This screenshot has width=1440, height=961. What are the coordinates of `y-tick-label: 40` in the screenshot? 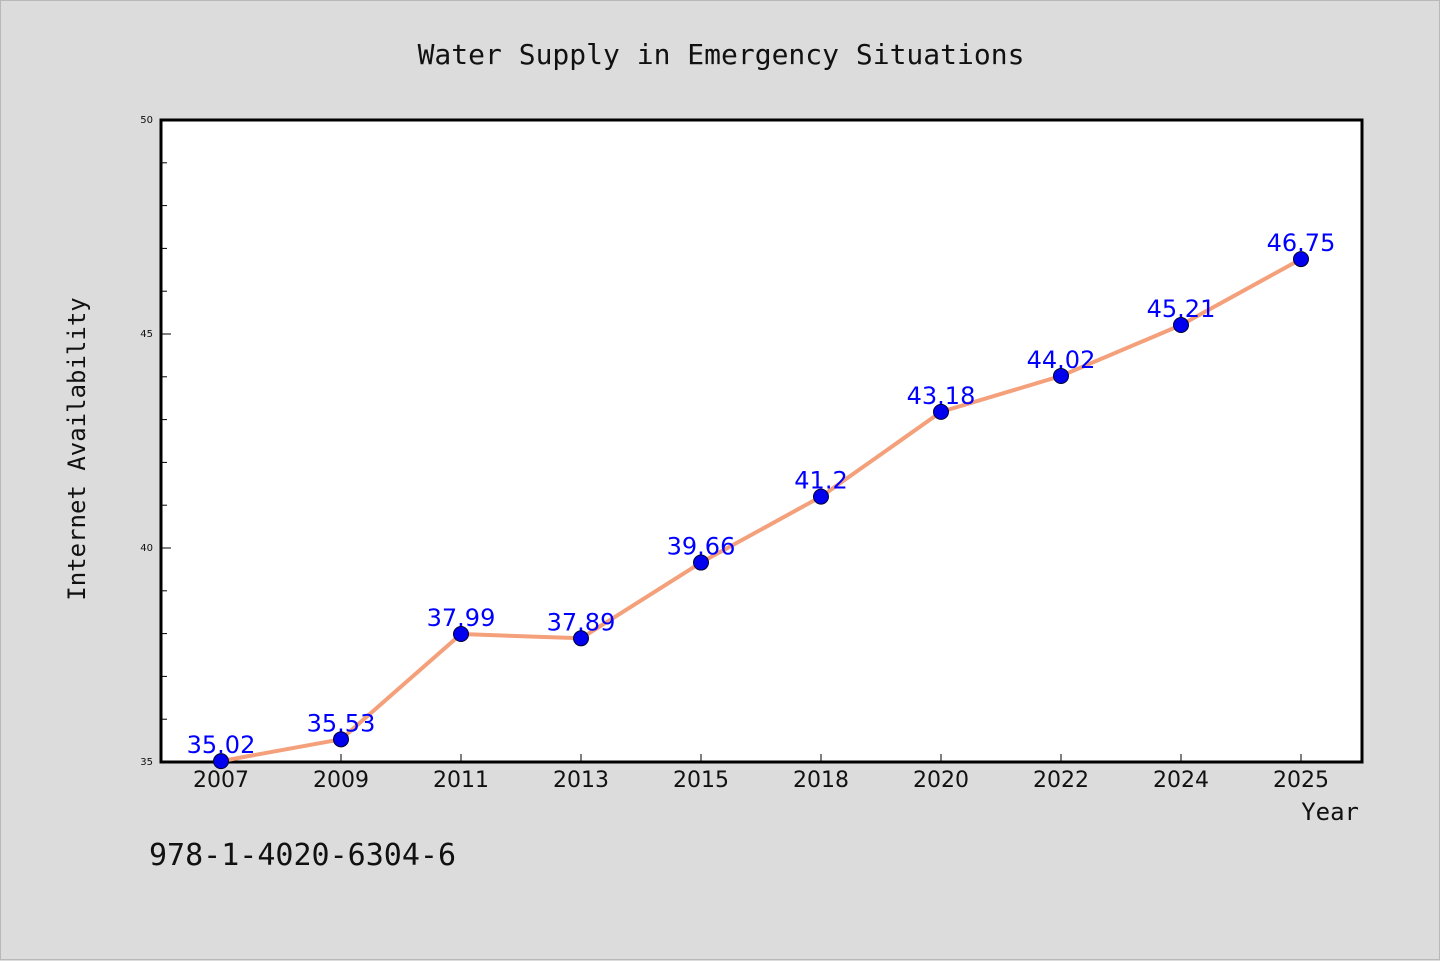 It's located at (146, 548).